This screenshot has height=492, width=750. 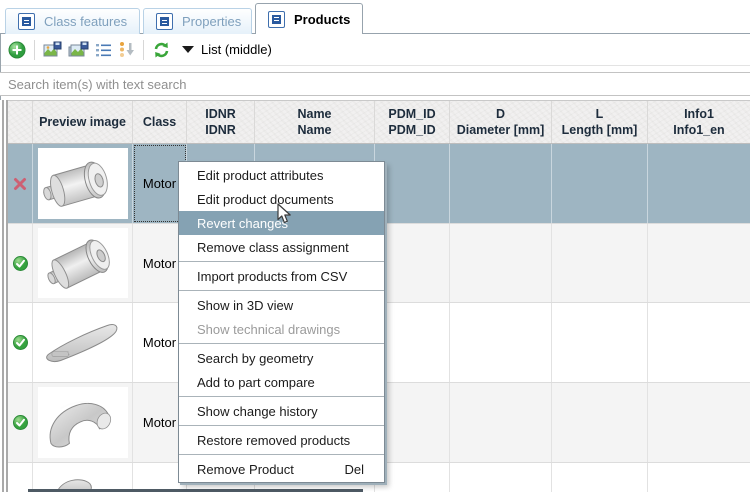 I want to click on tab-label: Products, so click(x=322, y=19).